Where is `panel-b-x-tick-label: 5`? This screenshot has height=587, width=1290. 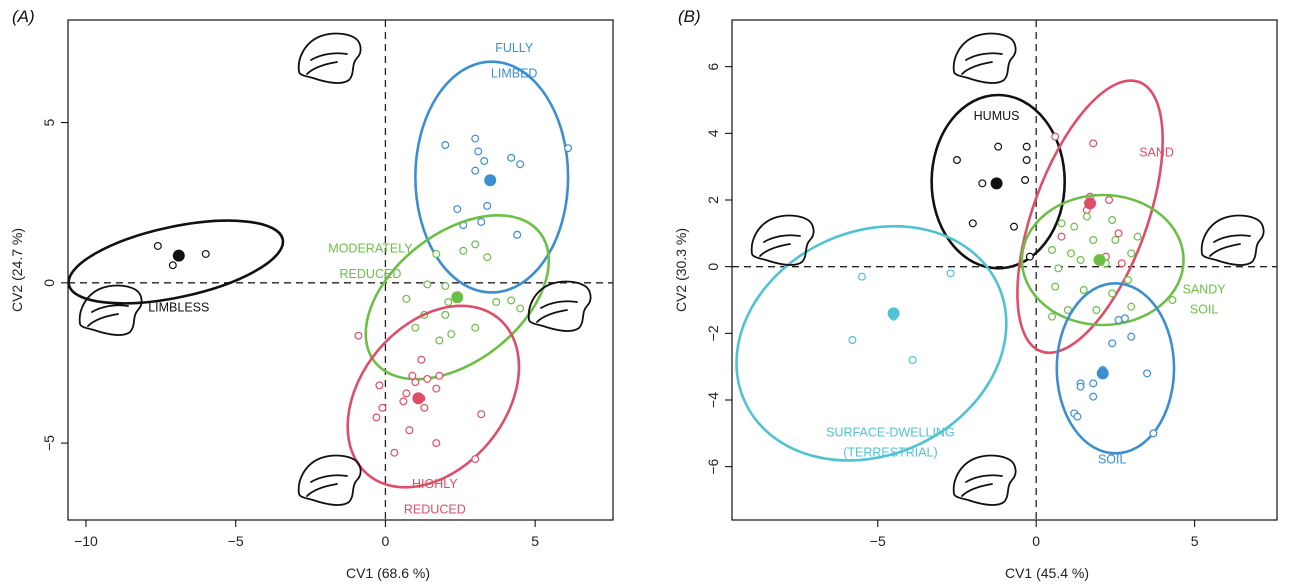 panel-b-x-tick-label: 5 is located at coordinates (1195, 541).